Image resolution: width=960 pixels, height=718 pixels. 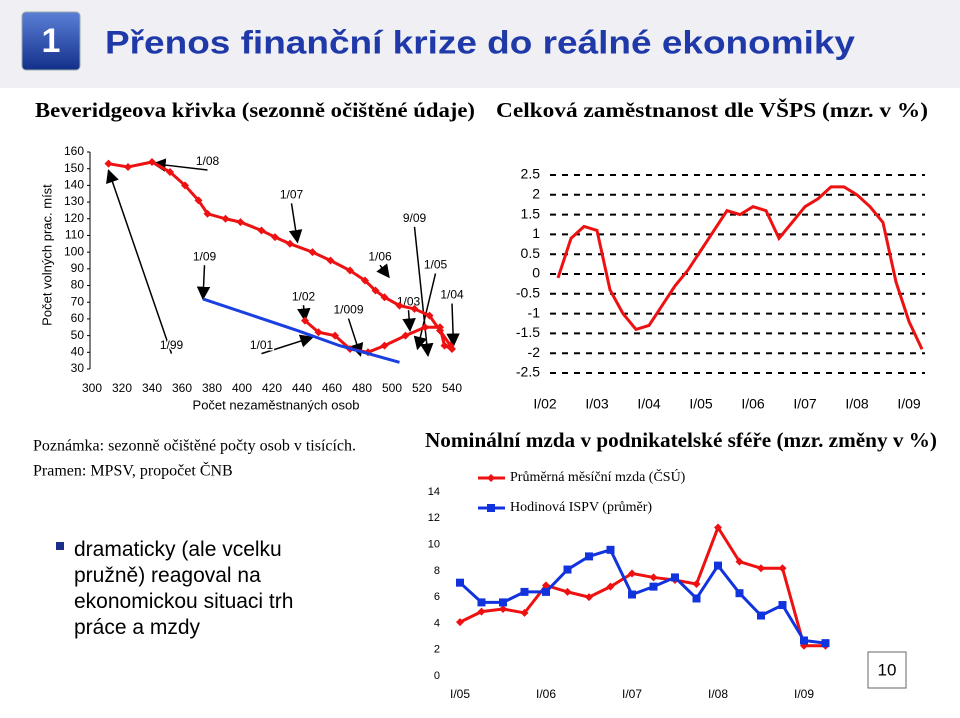 What do you see at coordinates (528, 372) in the screenshot?
I see `y-tick-label: -2.5` at bounding box center [528, 372].